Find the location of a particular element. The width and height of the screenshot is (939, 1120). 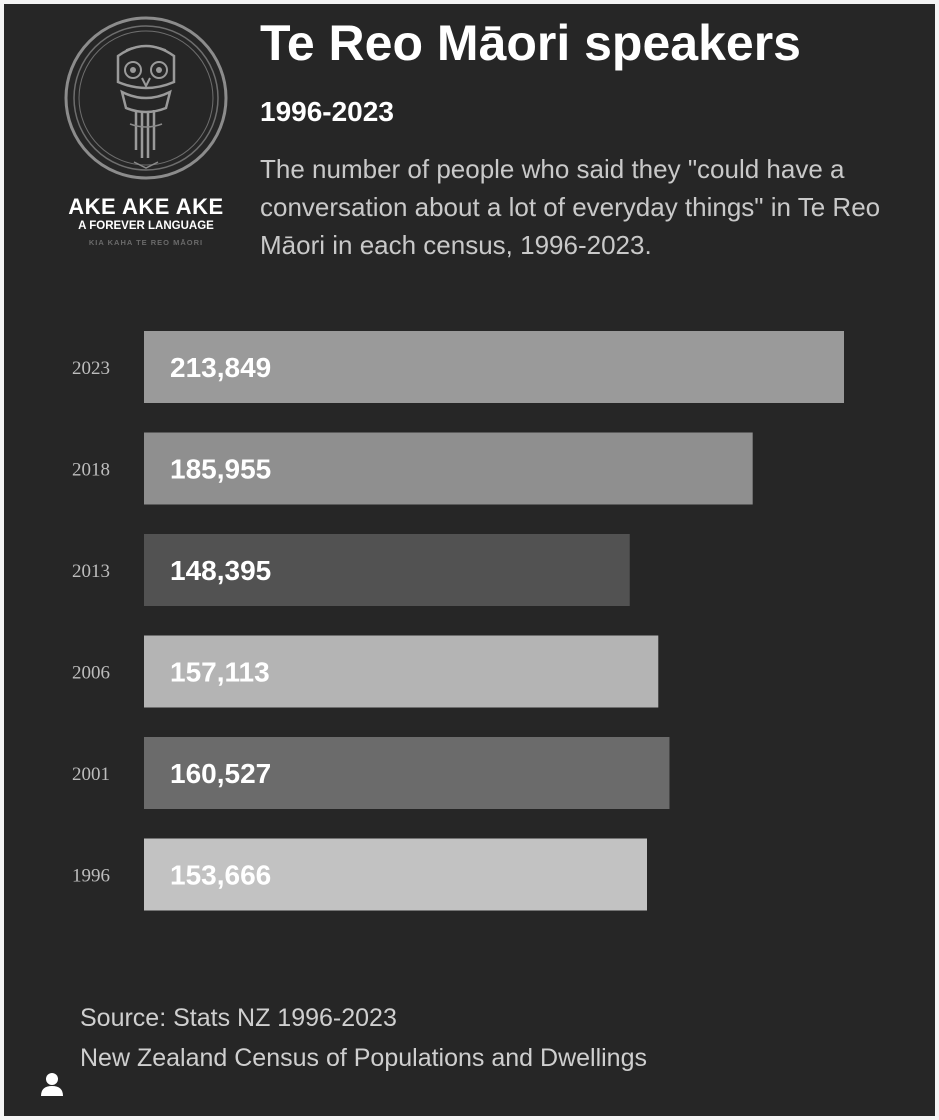

source-line: Source: Stats NZ 1996-2023 is located at coordinates (238, 1018).